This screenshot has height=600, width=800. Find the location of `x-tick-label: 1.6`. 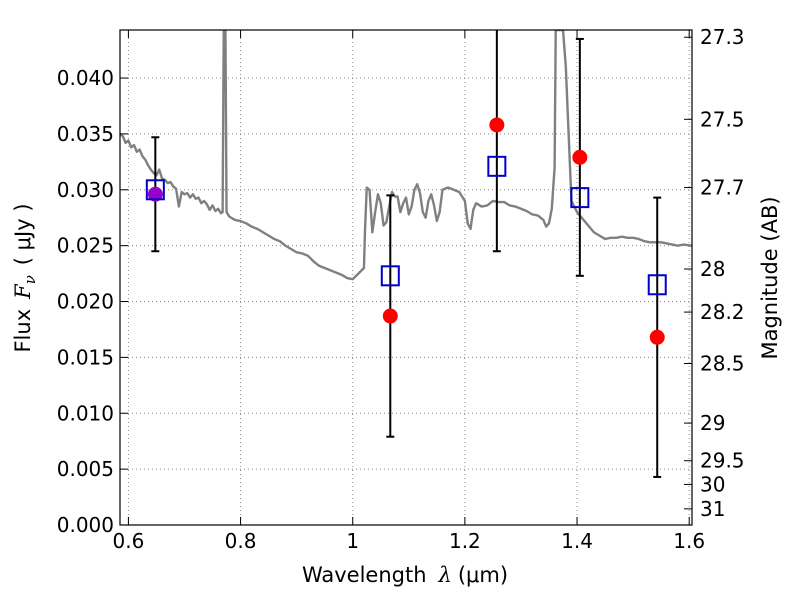

x-tick-label: 1.6 is located at coordinates (689, 541).